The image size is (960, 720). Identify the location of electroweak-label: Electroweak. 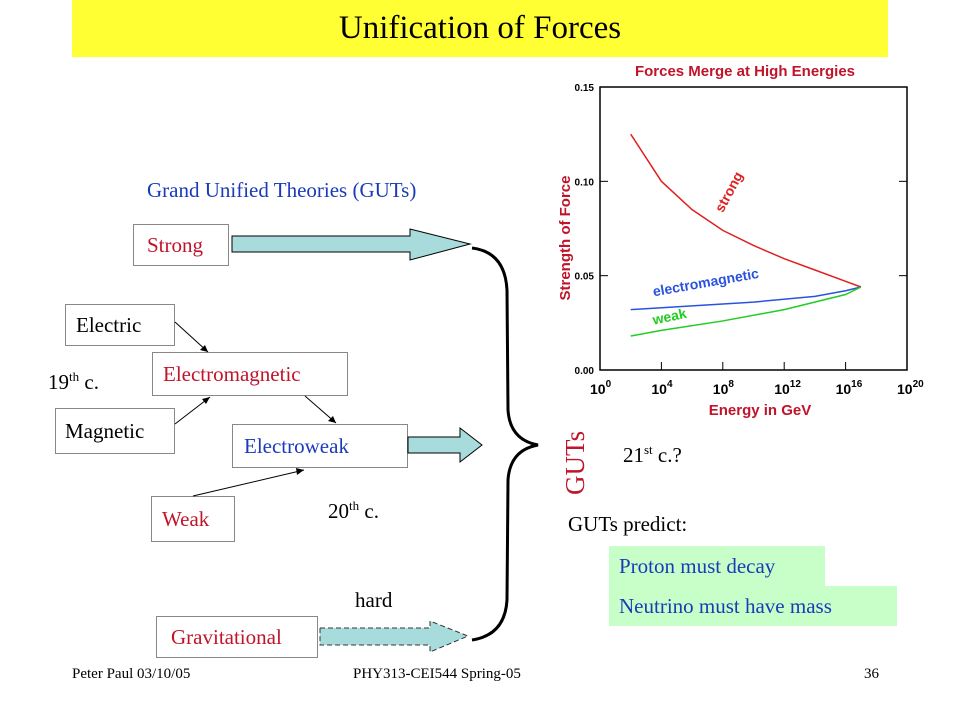
(296, 445).